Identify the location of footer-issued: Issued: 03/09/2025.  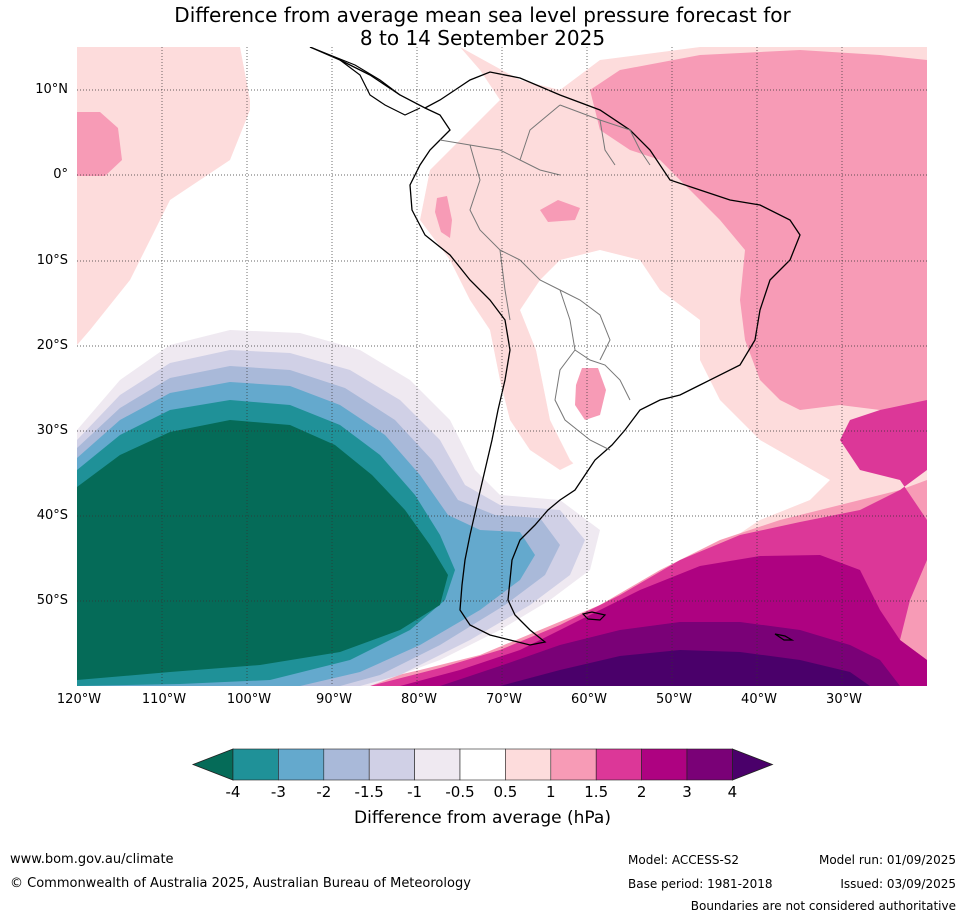
(898, 884).